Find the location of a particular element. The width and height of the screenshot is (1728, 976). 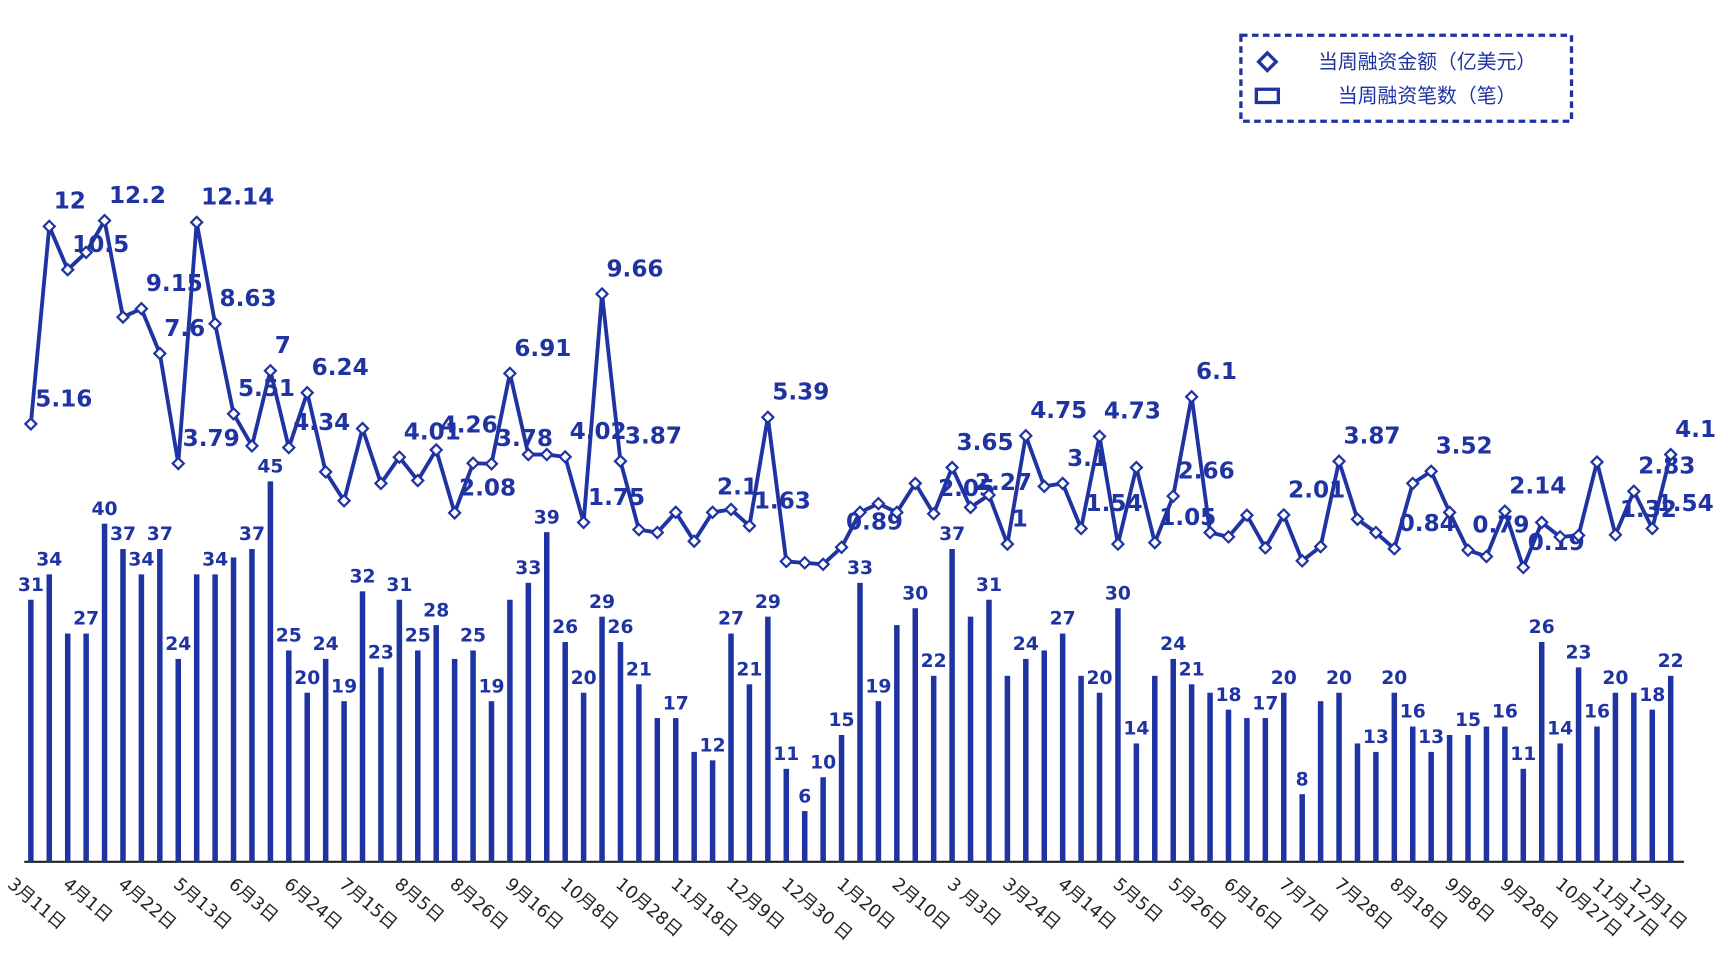

x-tick-label: 9月28日 is located at coordinates (1529, 905).